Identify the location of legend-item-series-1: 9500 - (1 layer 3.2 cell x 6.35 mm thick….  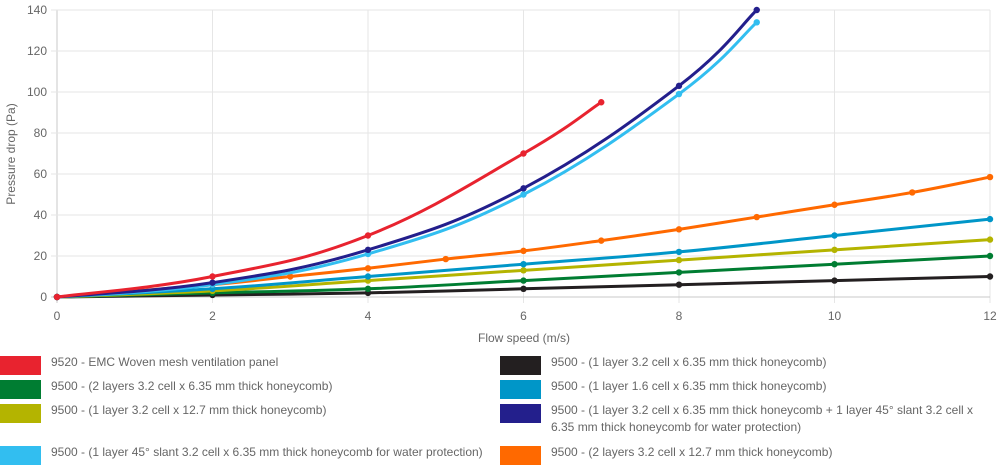
(740, 364).